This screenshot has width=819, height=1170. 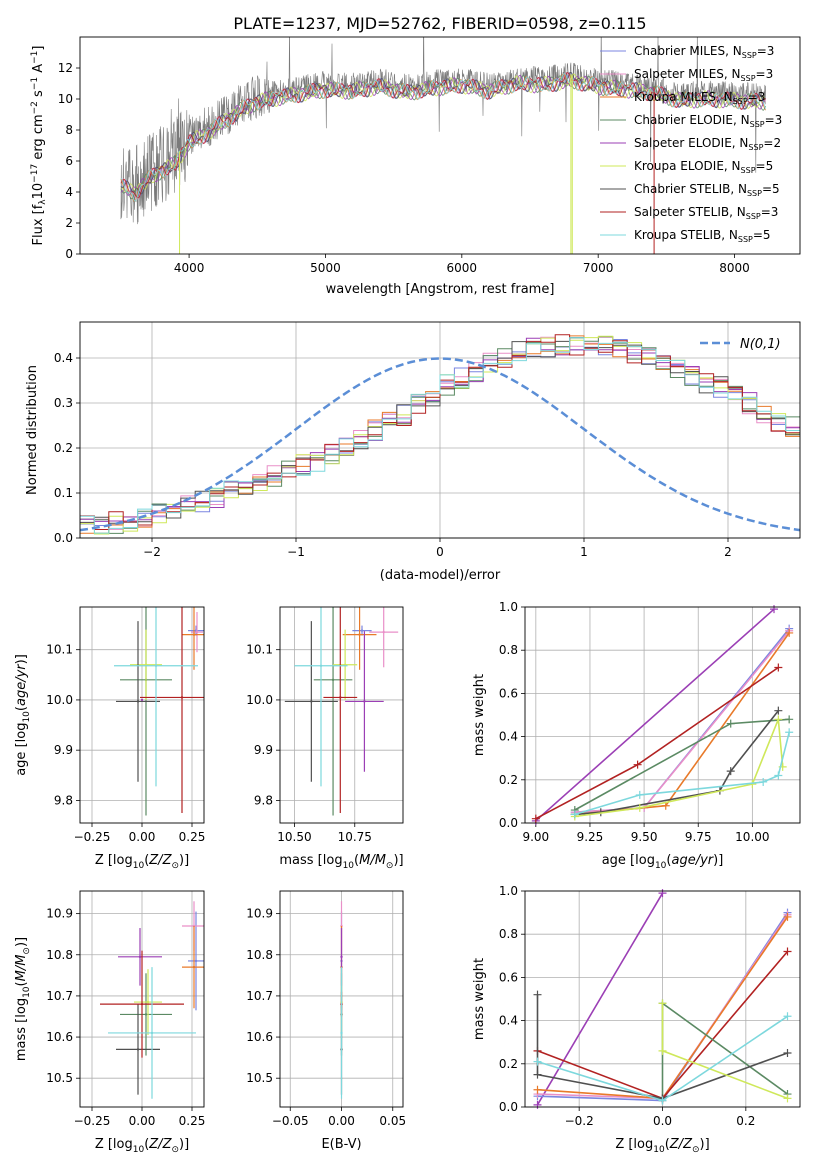 What do you see at coordinates (69, 254) in the screenshot?
I see `y-tick-label: 0` at bounding box center [69, 254].